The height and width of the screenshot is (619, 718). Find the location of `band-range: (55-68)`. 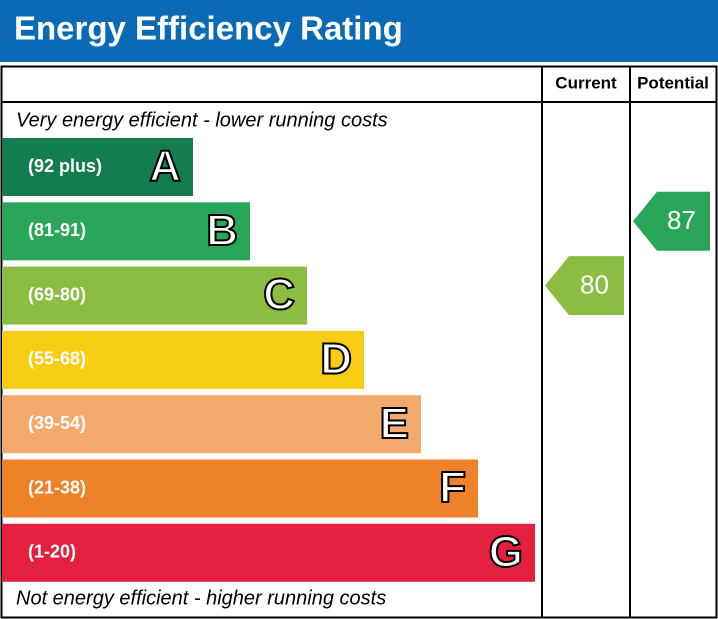

band-range: (55-68) is located at coordinates (57, 359).